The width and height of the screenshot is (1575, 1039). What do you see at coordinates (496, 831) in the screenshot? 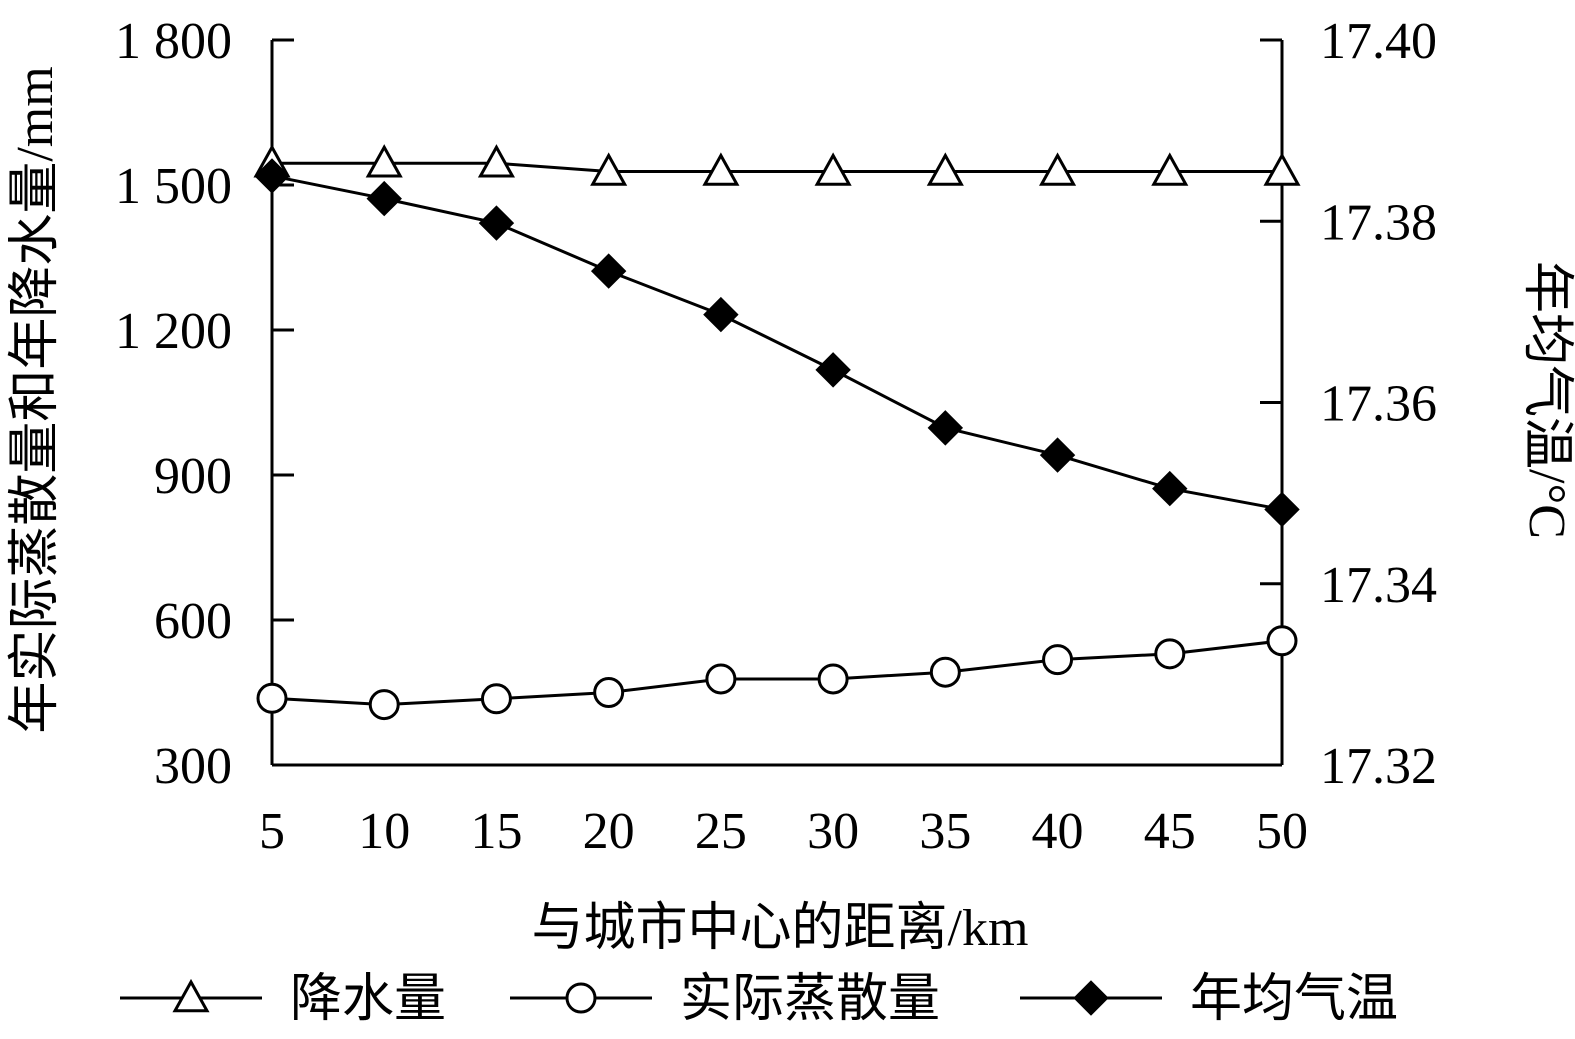
I see `x-tick-label: 15` at bounding box center [496, 831].